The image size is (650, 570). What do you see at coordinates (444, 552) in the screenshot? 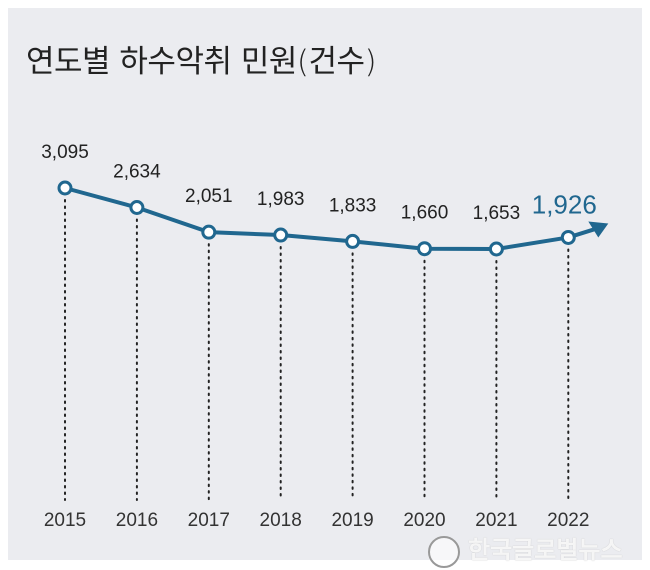
I see `globe-logo-icon` at bounding box center [444, 552].